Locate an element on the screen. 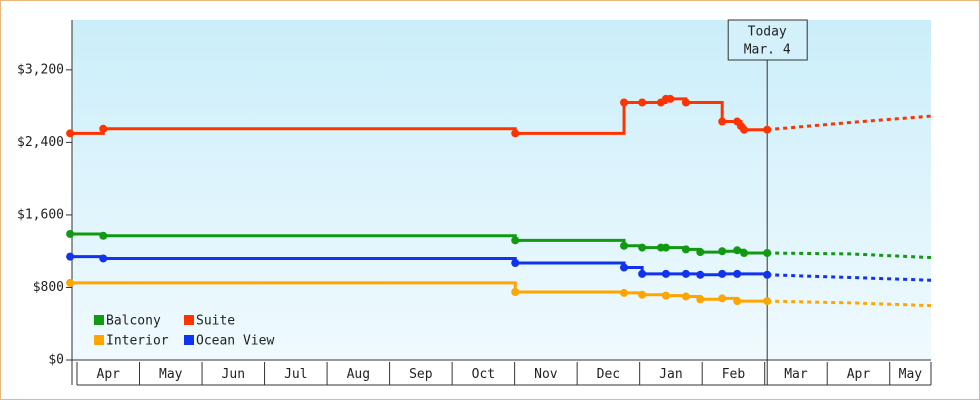 Image resolution: width=980 pixels, height=400 pixels. y-tick-label: $800 is located at coordinates (48, 287).